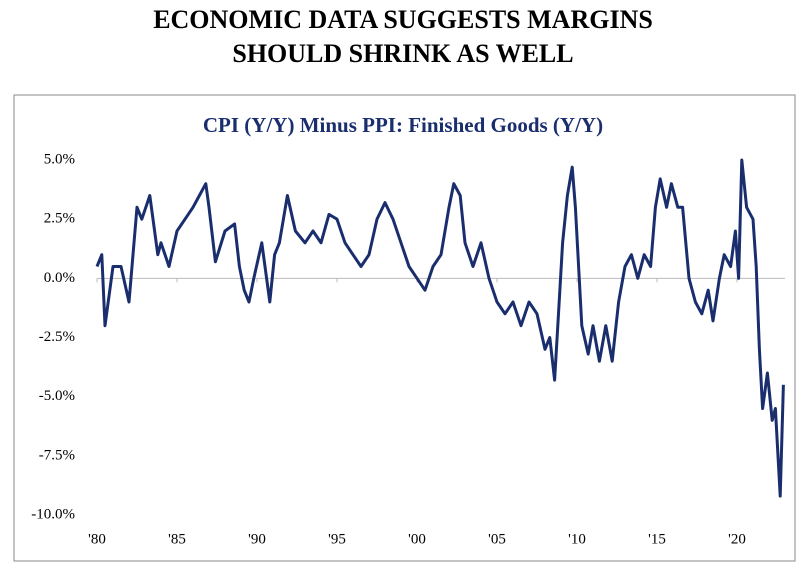 The height and width of the screenshot is (569, 806). Describe the element at coordinates (57, 337) in the screenshot. I see `y-tick-label: -2.5%` at that location.